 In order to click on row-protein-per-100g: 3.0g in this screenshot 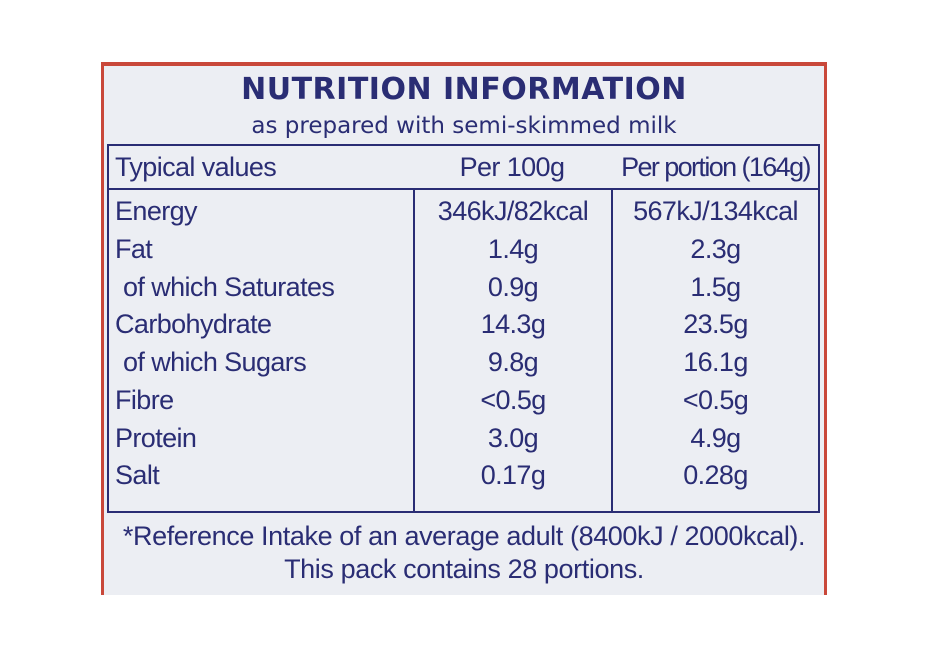, I will do `click(513, 438)`.